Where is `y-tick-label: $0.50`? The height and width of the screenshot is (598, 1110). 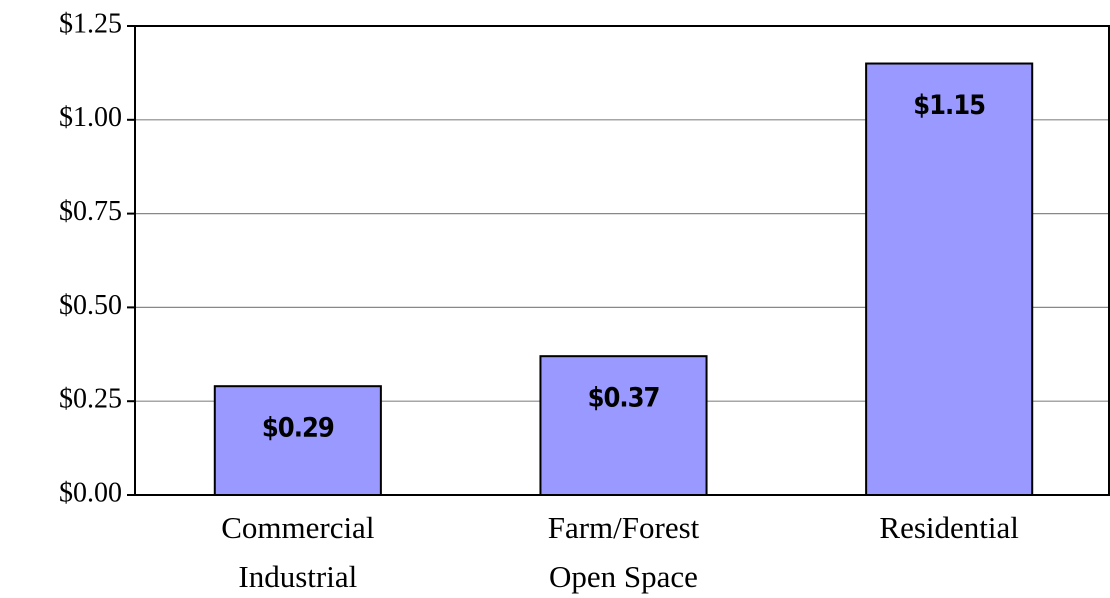
y-tick-label: $0.50 is located at coordinates (90, 305).